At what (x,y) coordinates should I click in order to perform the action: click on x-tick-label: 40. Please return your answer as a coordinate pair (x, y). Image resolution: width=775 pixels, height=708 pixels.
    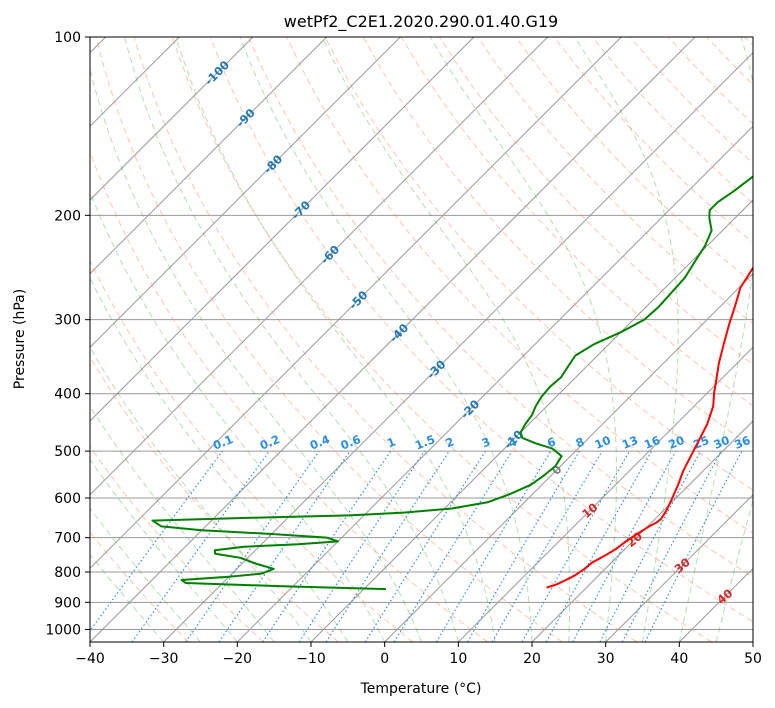
    Looking at the image, I should click on (679, 659).